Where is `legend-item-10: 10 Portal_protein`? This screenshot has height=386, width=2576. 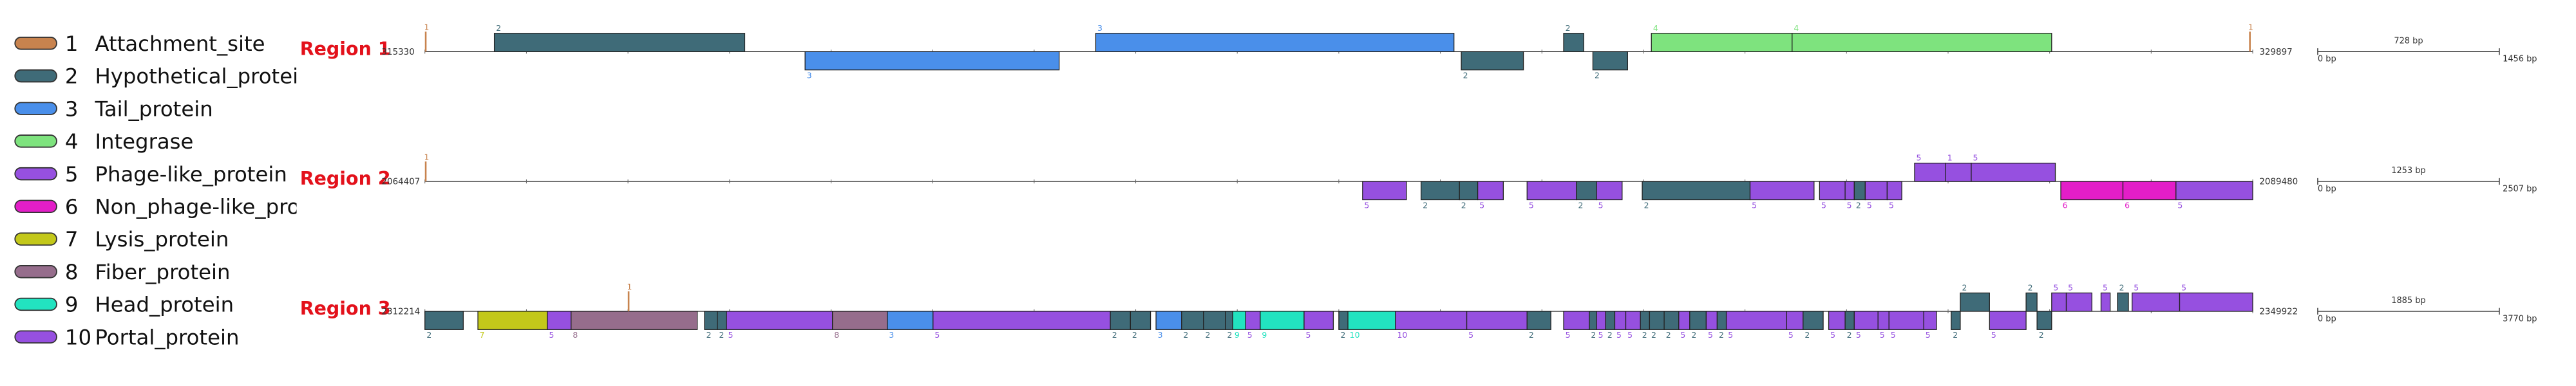 legend-item-10: 10 Portal_protein is located at coordinates (127, 337).